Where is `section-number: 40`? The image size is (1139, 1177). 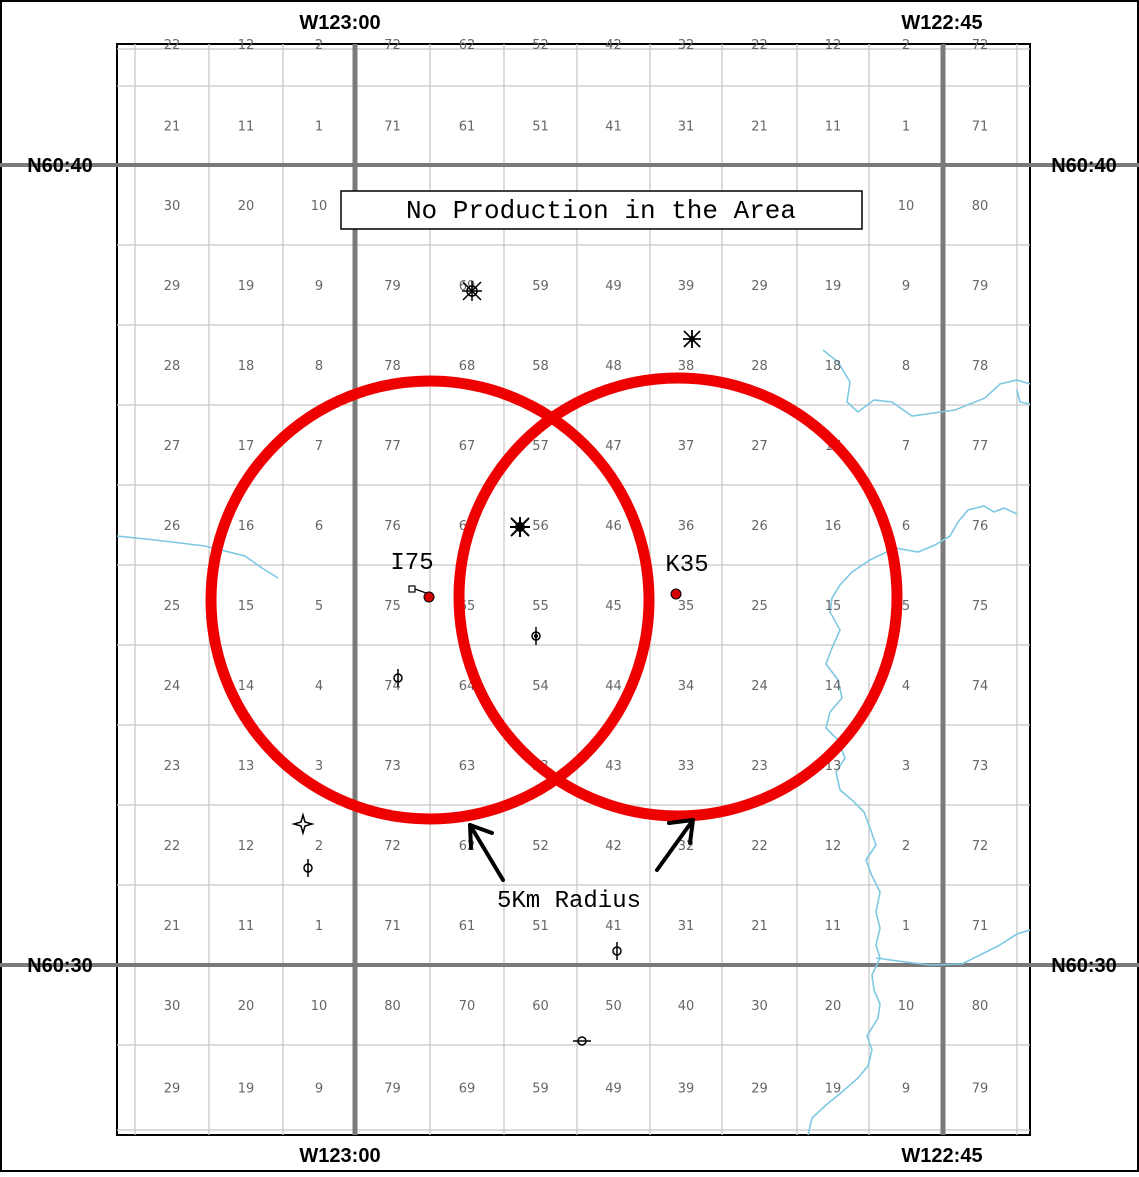
section-number: 40 is located at coordinates (686, 1006).